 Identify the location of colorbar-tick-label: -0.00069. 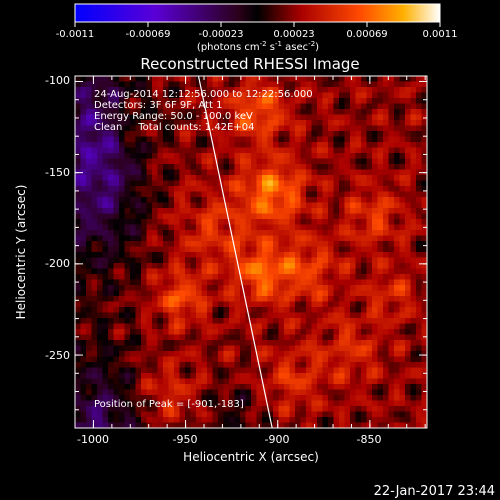
(148, 34).